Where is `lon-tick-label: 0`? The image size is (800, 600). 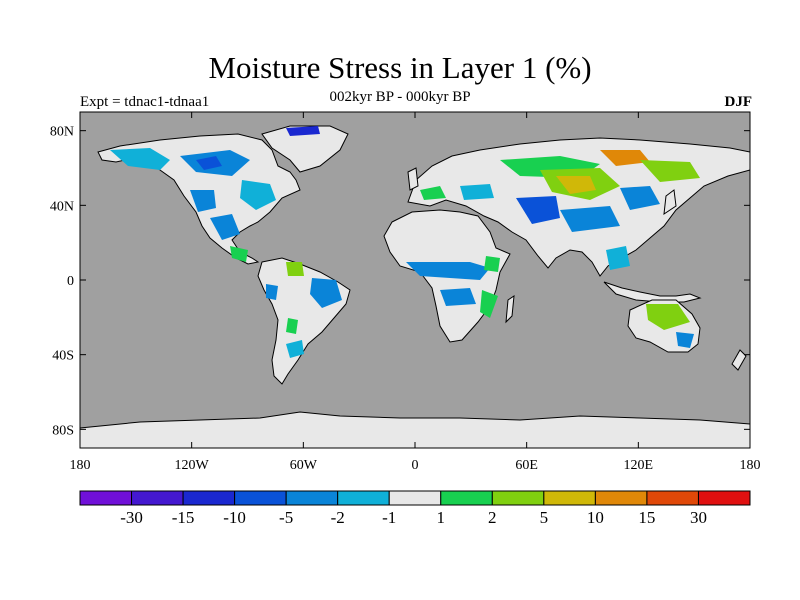 lon-tick-label: 0 is located at coordinates (415, 465).